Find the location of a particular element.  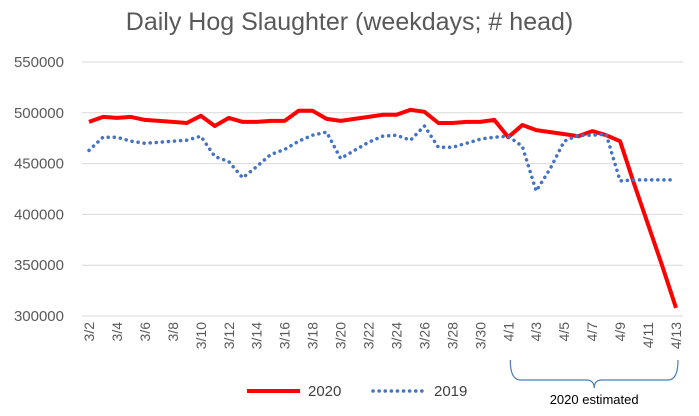

x-tick-label: 3/24 is located at coordinates (396, 335).